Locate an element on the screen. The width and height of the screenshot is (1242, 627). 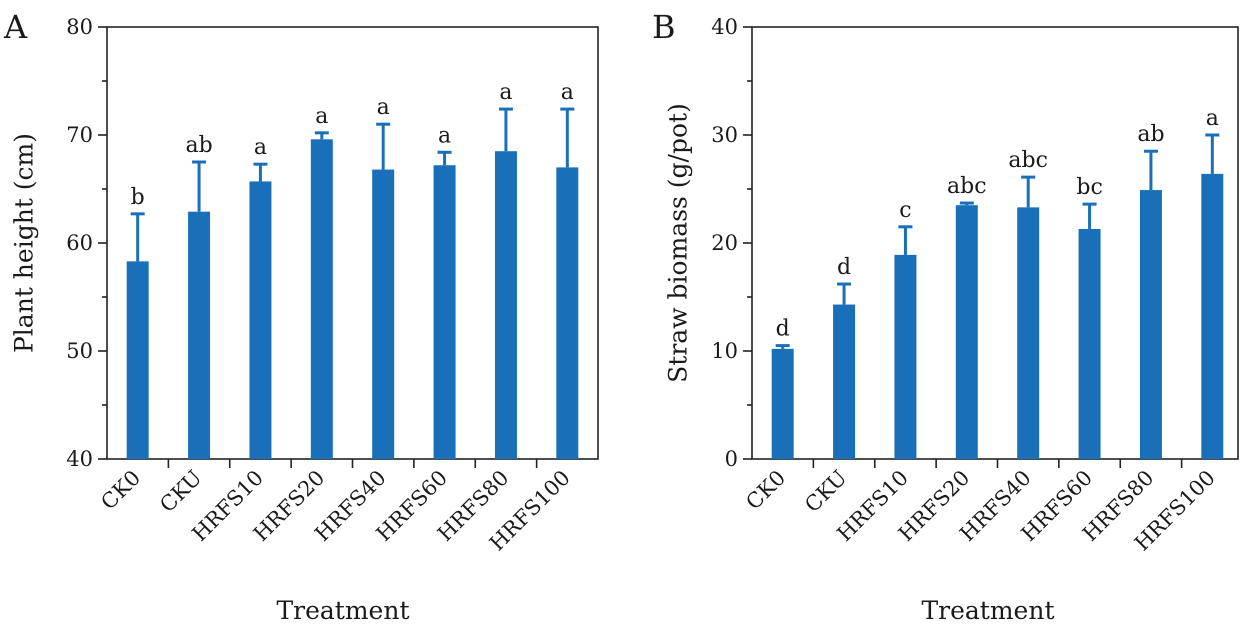
y-tick-label: 0 is located at coordinates (731, 459).